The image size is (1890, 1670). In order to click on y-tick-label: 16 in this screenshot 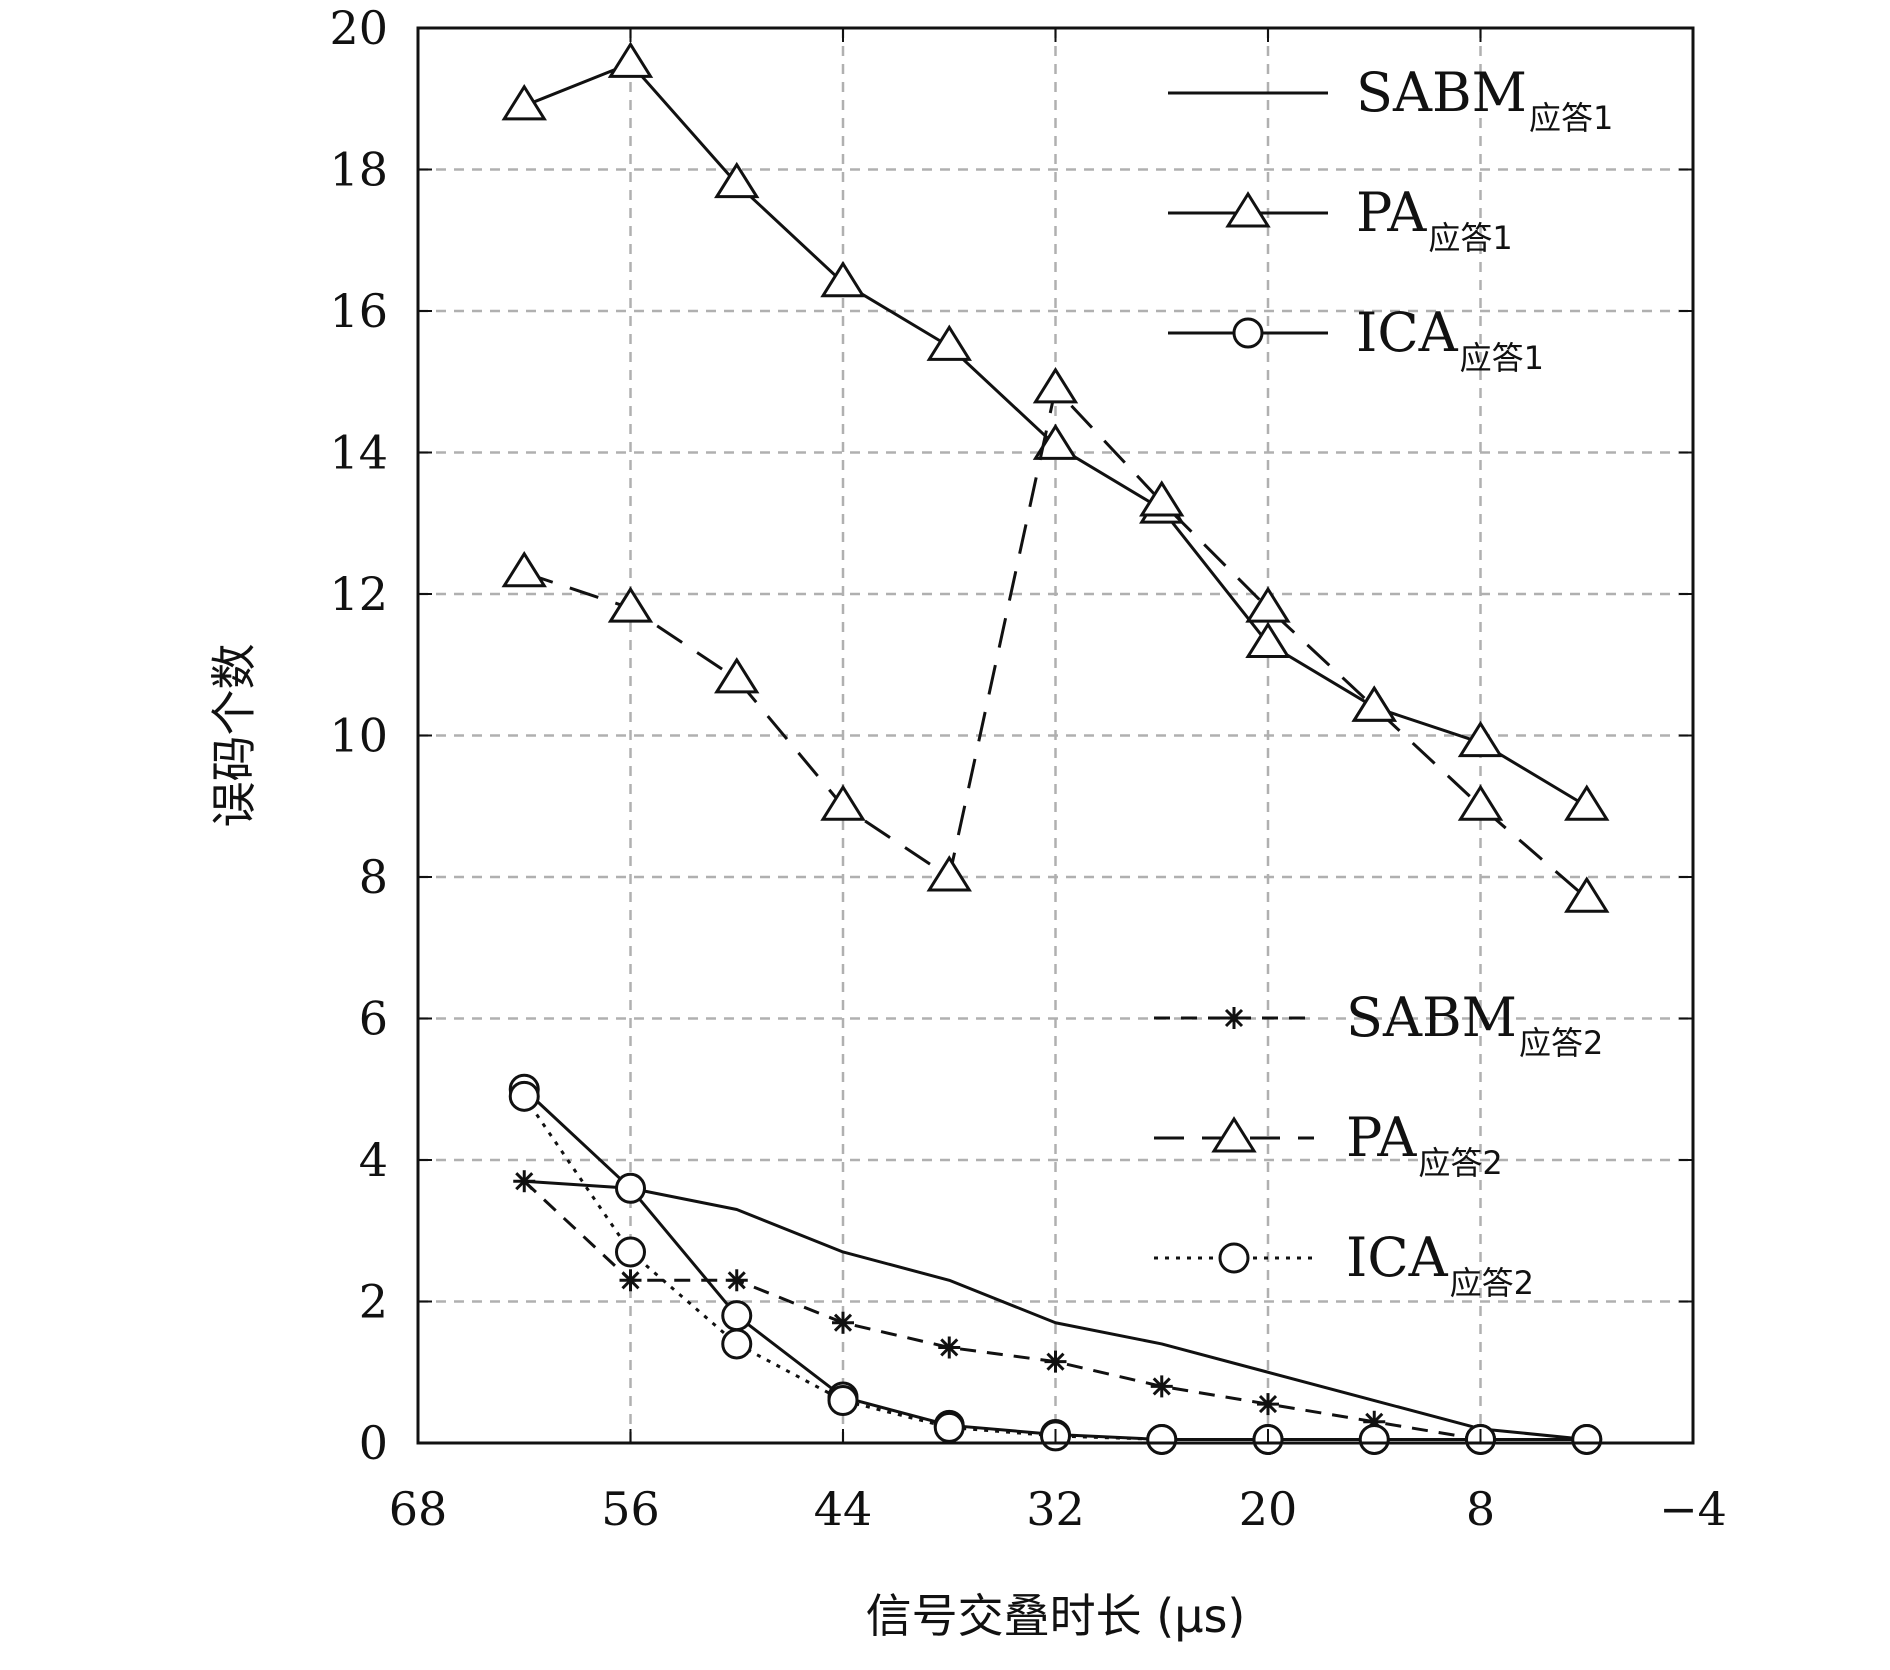, I will do `click(358, 311)`.